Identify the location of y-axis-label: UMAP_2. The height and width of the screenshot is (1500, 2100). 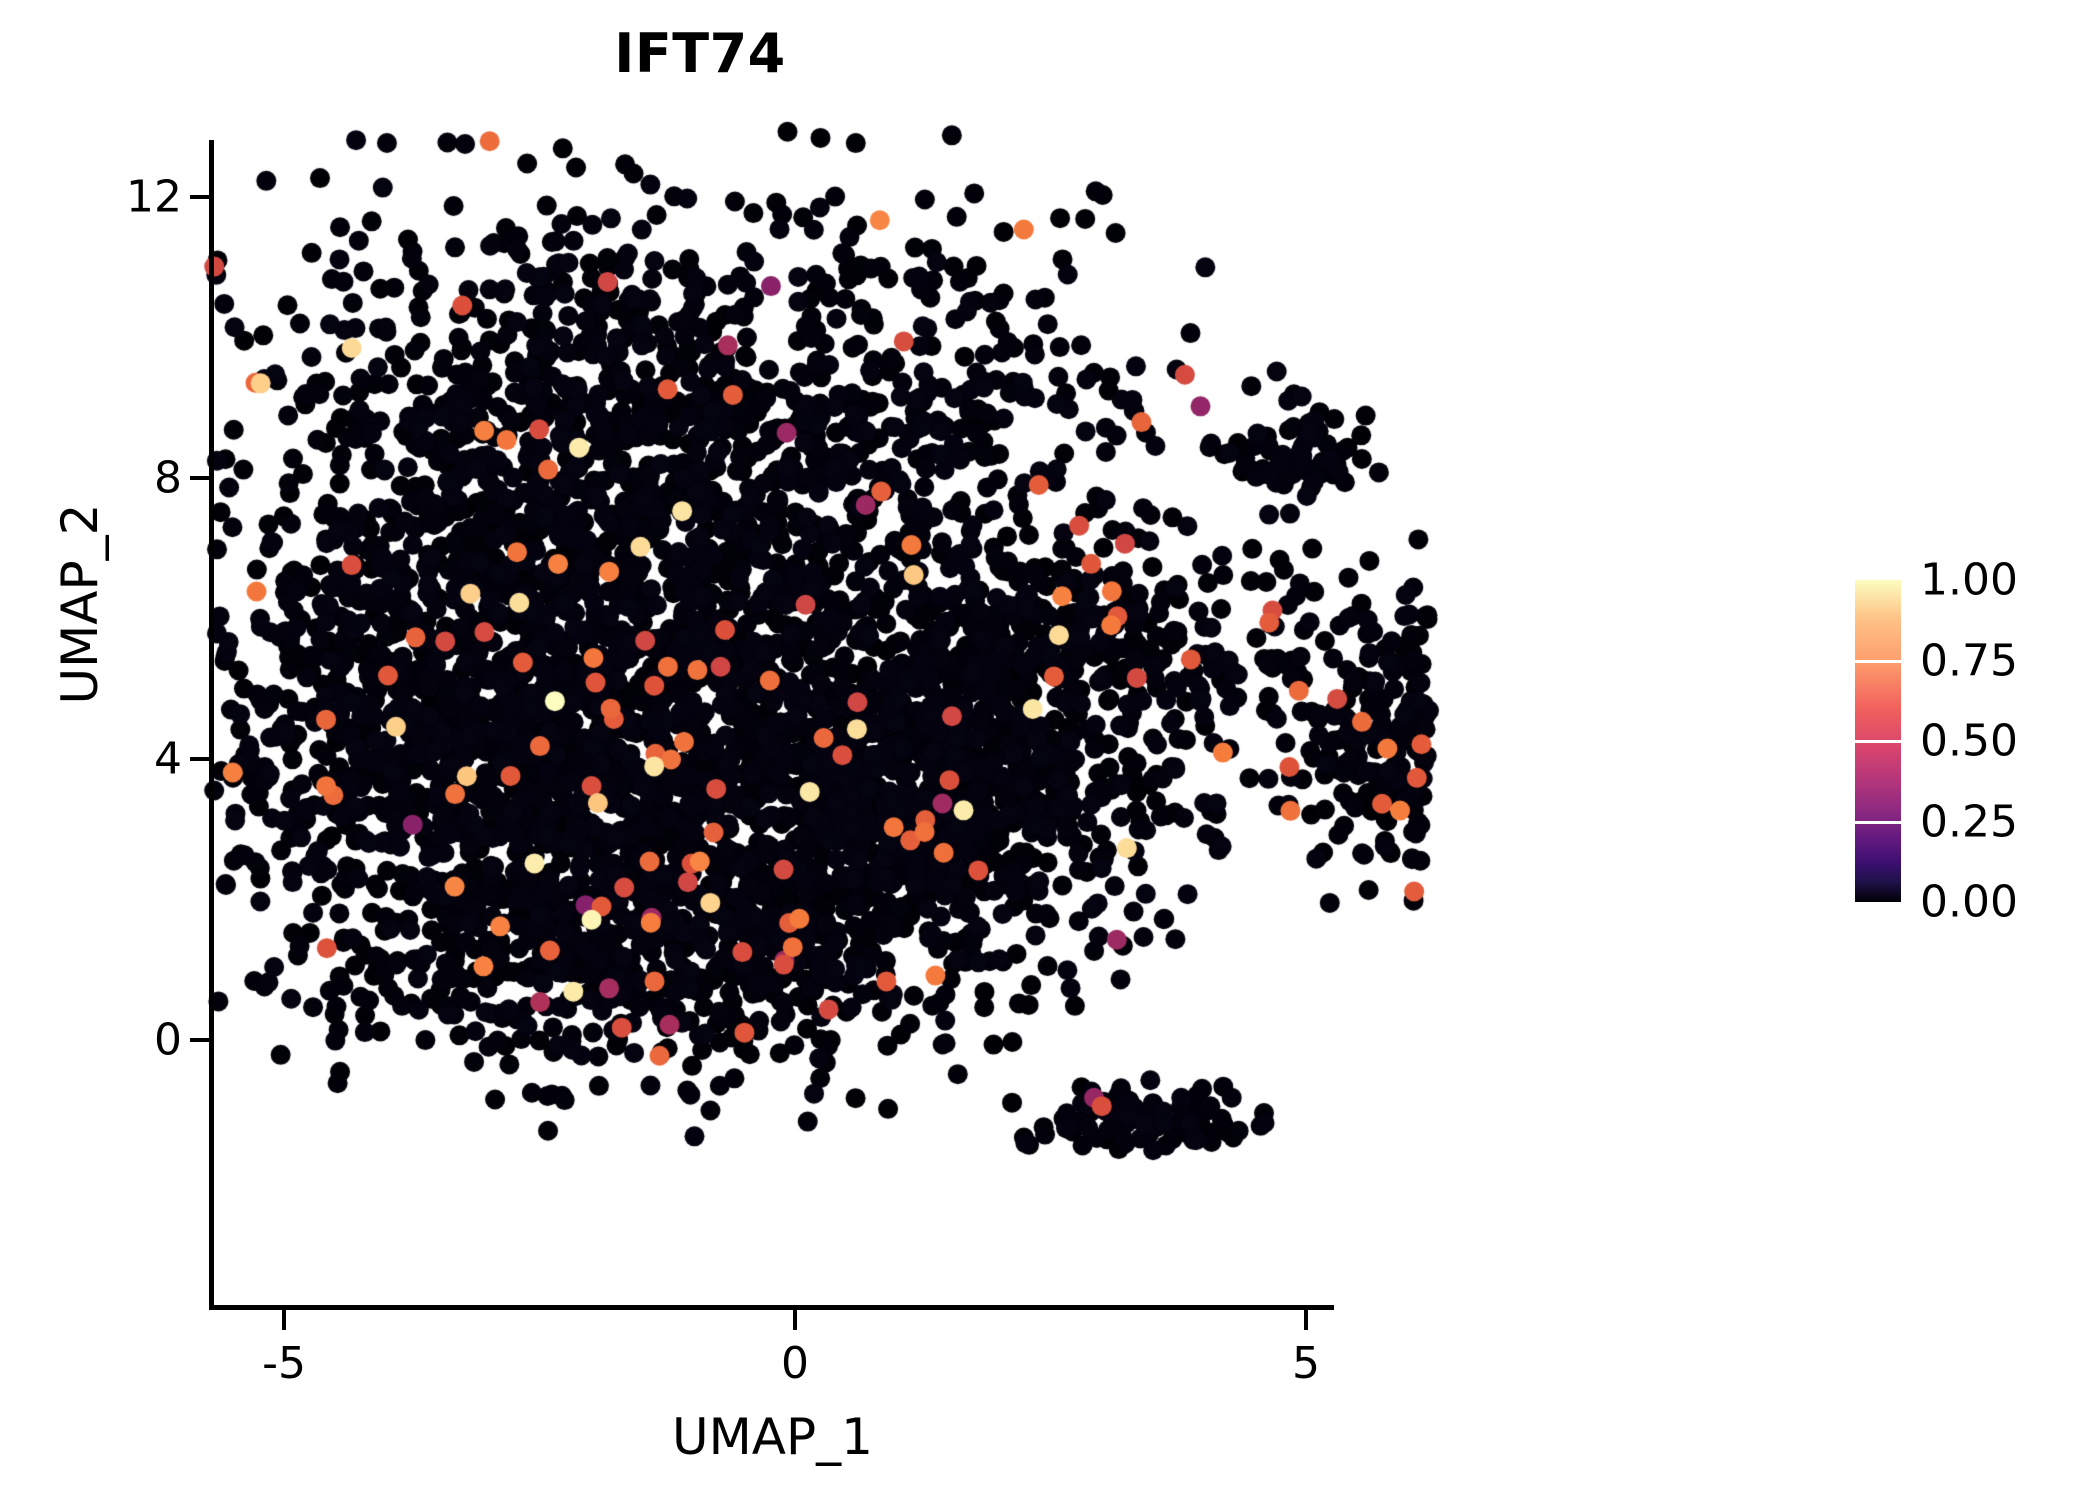
(80, 604).